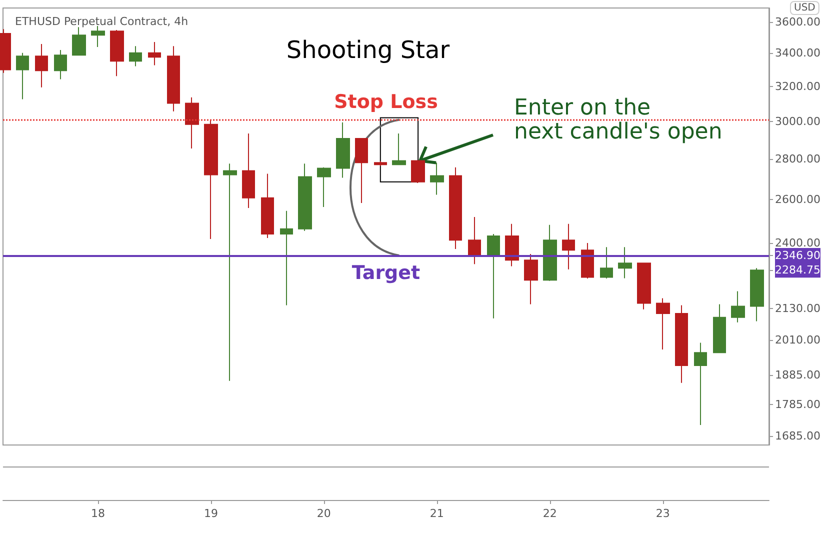 The width and height of the screenshot is (829, 548). What do you see at coordinates (797, 86) in the screenshot?
I see `y-tick-label: 3200.00` at bounding box center [797, 86].